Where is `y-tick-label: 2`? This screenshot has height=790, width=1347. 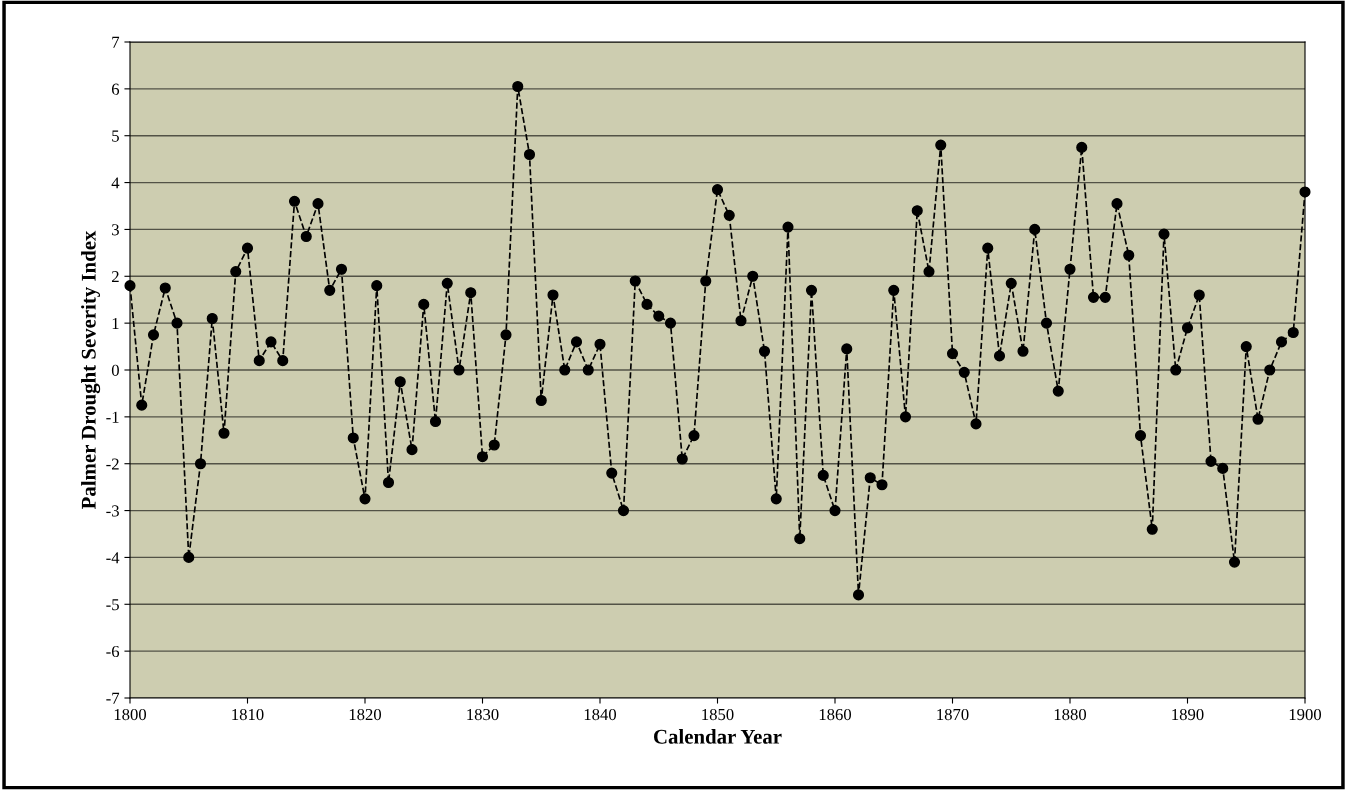 y-tick-label: 2 is located at coordinates (115, 277).